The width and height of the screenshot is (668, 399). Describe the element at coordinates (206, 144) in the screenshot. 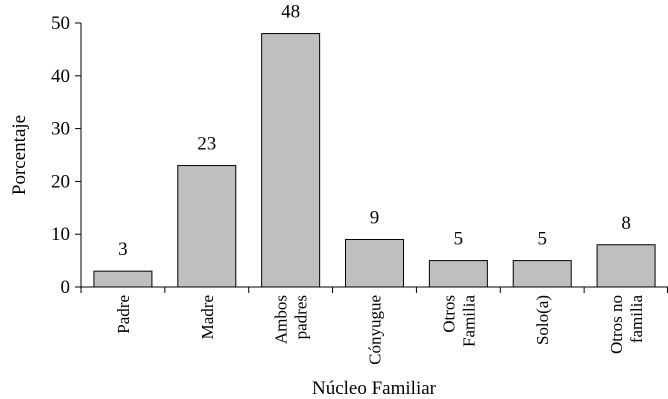

I see `data-label: 23` at that location.